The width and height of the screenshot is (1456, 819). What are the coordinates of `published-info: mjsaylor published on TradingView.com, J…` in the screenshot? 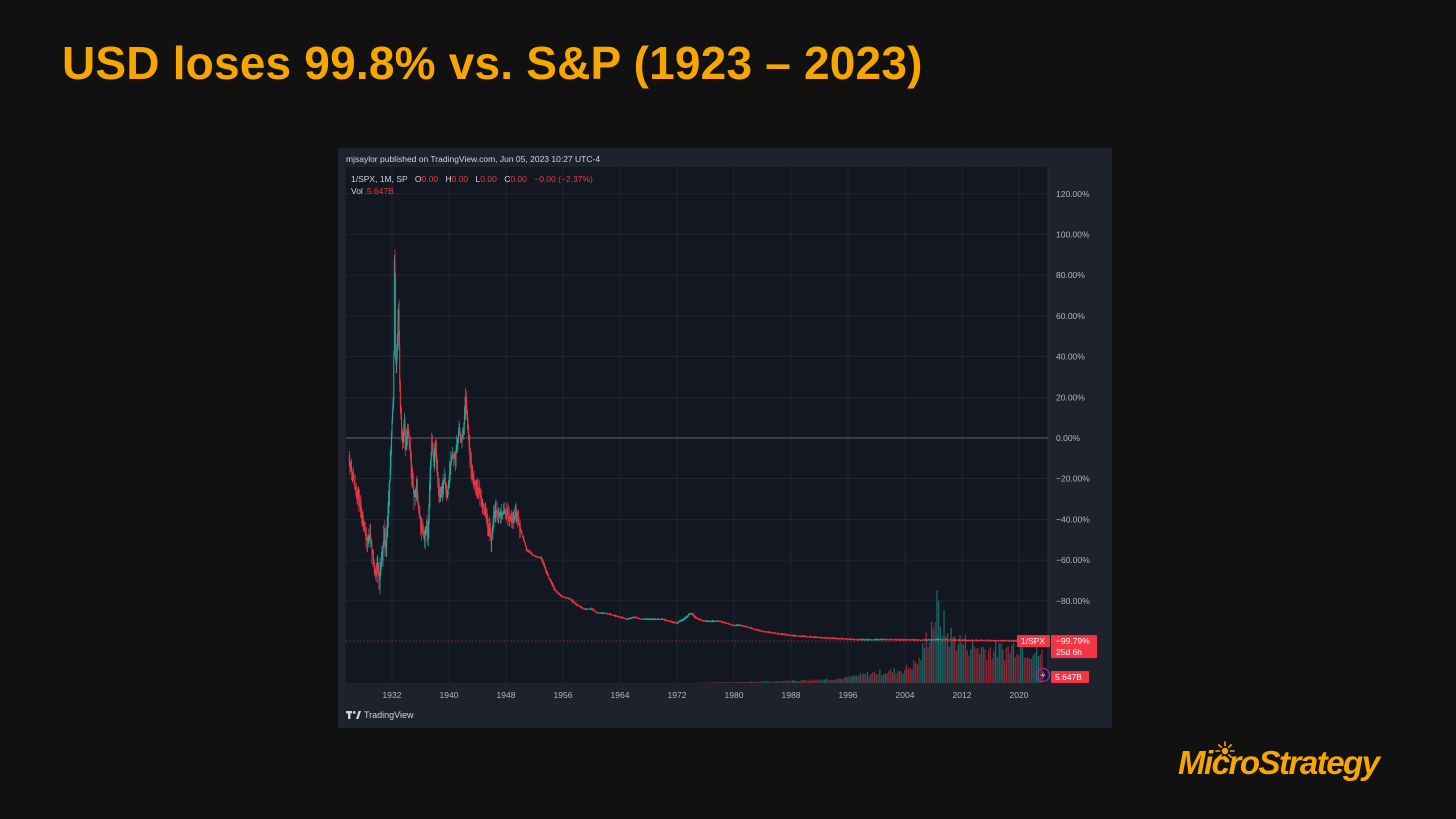 It's located at (473, 159).